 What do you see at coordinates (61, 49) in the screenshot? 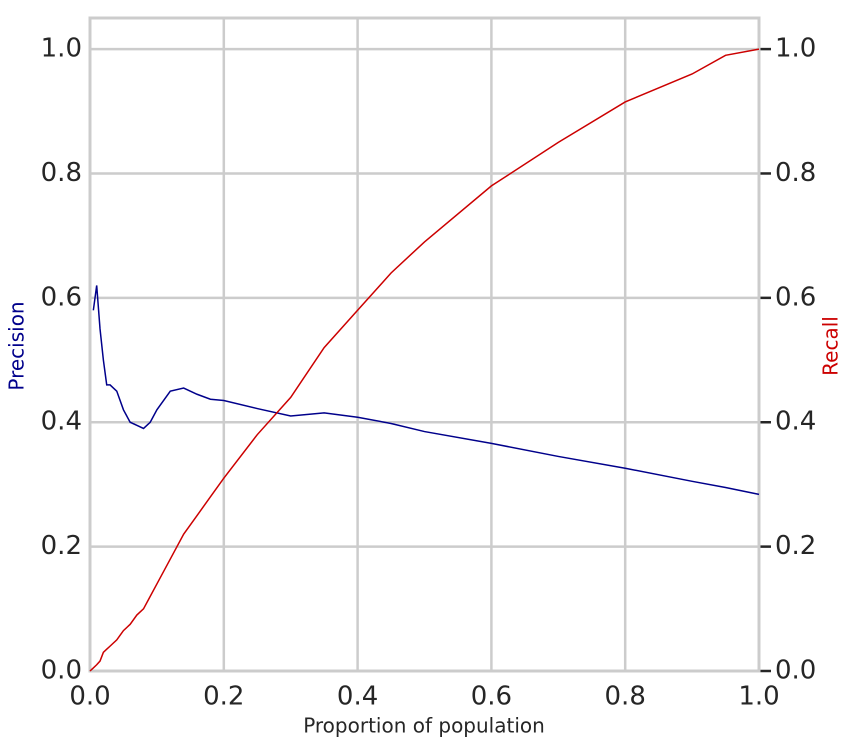
I see `y-tick-label: 1.0` at bounding box center [61, 49].